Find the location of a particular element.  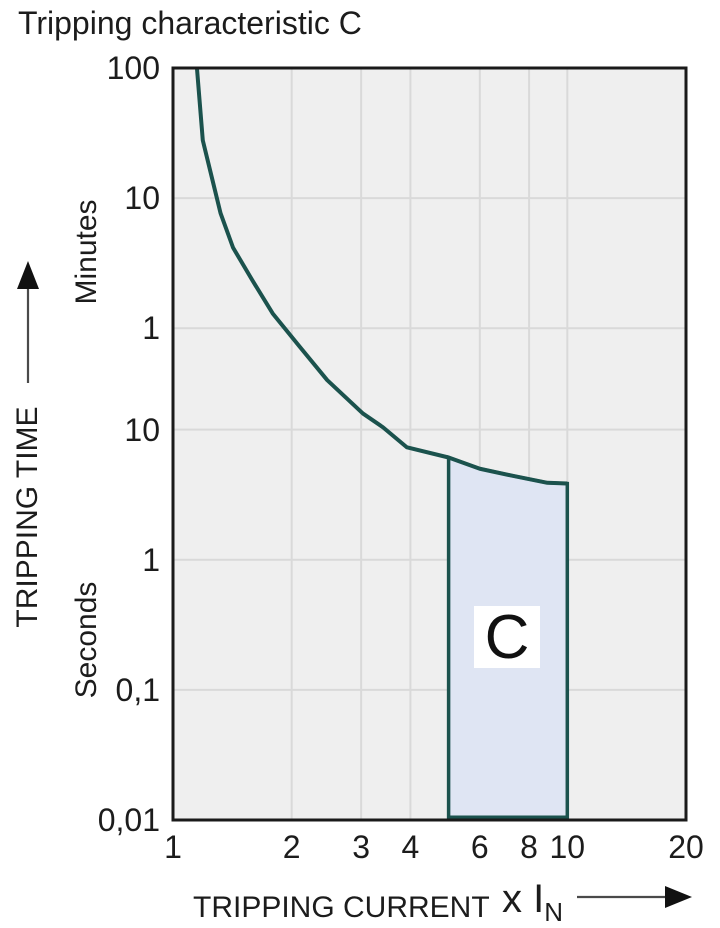

y-axis-title: TRIPPING TIME is located at coordinates (27, 517).